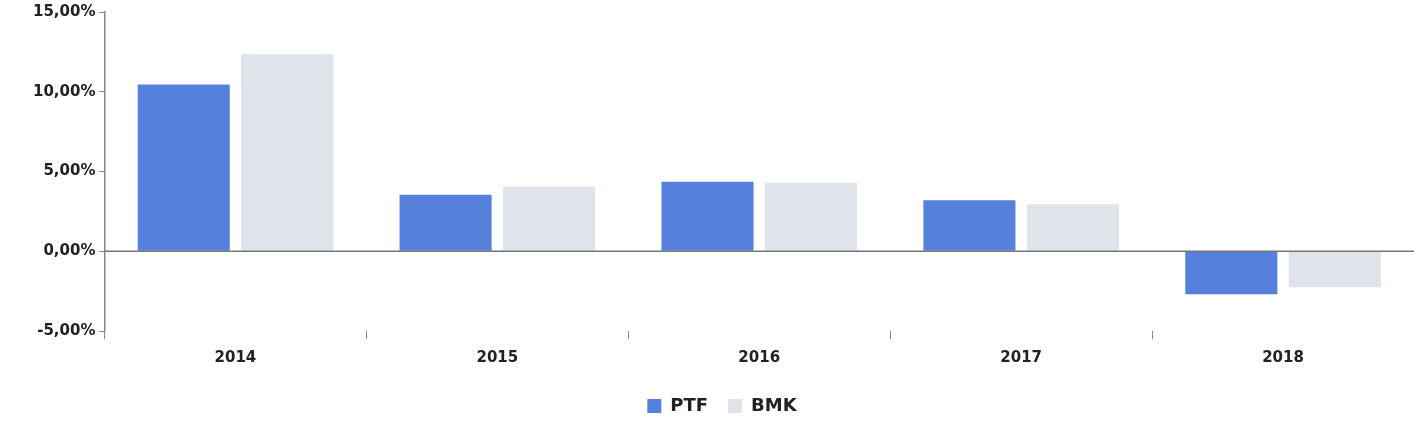  What do you see at coordinates (66, 329) in the screenshot?
I see `y-tick-label: -5,00%` at bounding box center [66, 329].